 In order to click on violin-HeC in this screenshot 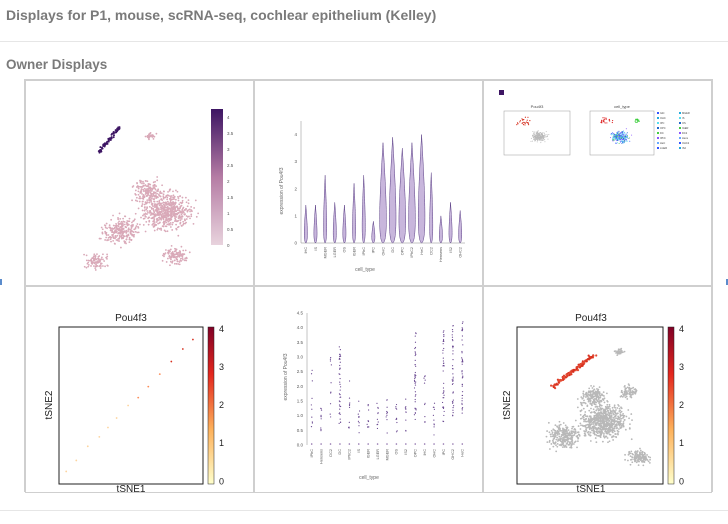, I will do `click(421, 189)`.